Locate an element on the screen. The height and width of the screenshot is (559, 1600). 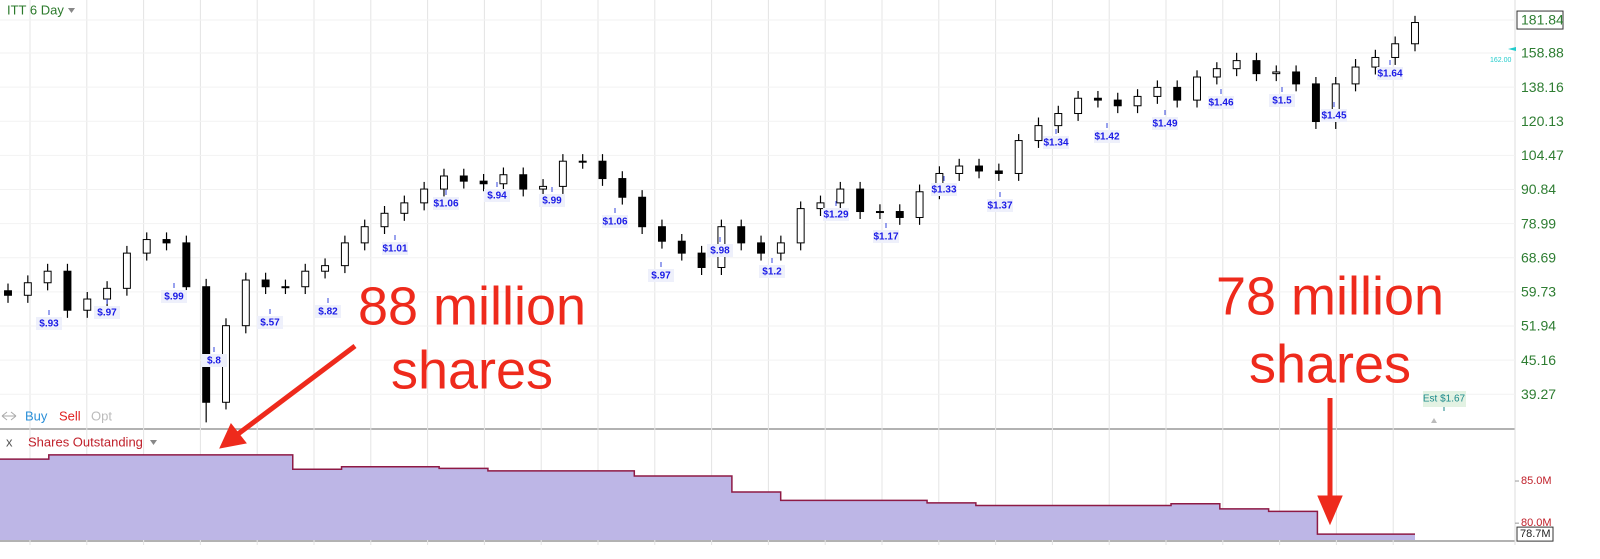
dividend-label: $1.45 is located at coordinates (1333, 116).